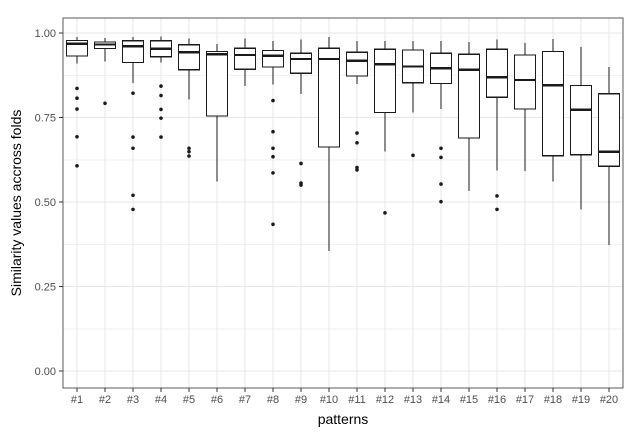 Image resolution: width=642 pixels, height=439 pixels. What do you see at coordinates (385, 400) in the screenshot?
I see `x-tick-label: #12` at bounding box center [385, 400].